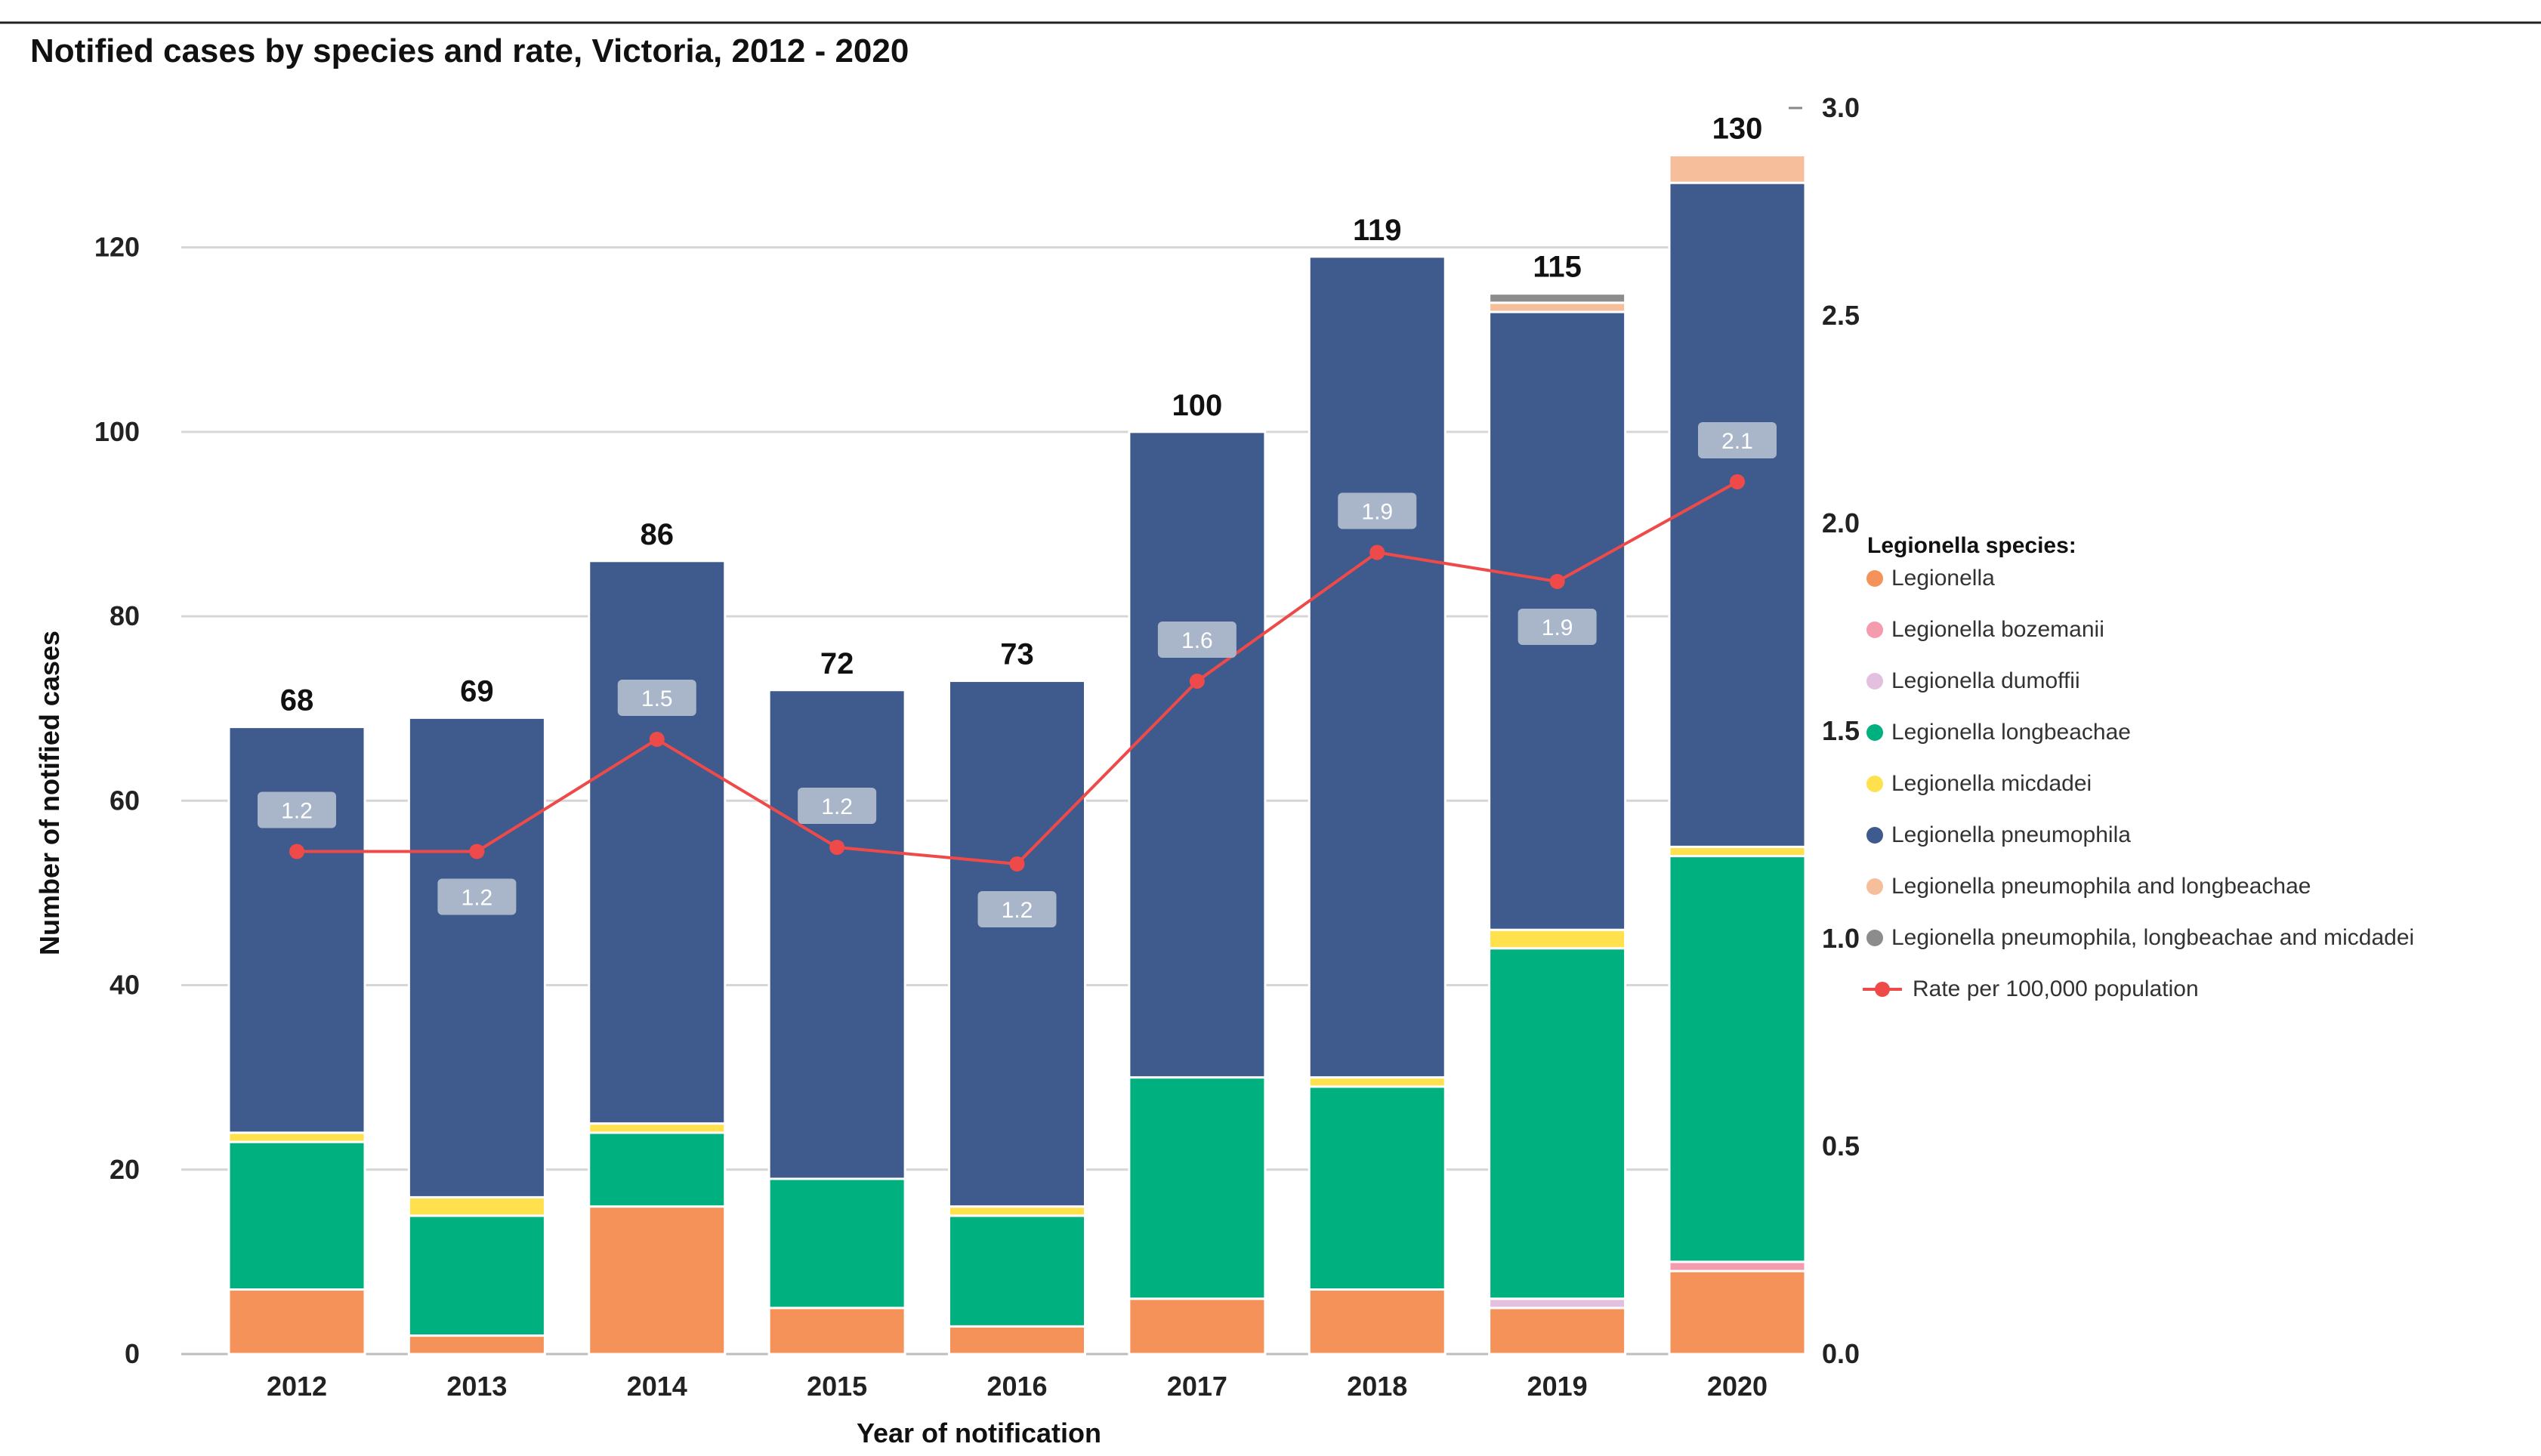 This screenshot has width=2541, height=1456. What do you see at coordinates (1377, 230) in the screenshot?
I see `bar-total-label: 119` at bounding box center [1377, 230].